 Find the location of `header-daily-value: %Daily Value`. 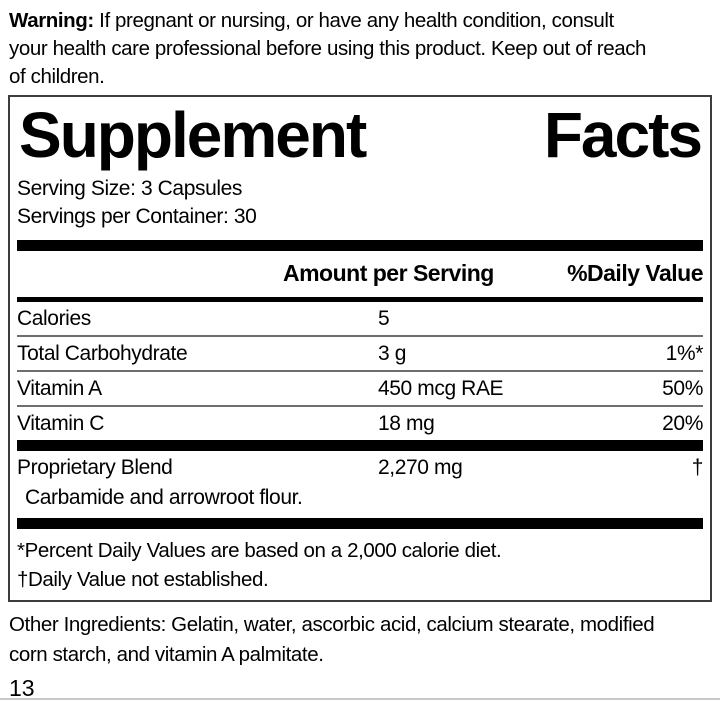

header-daily-value: %Daily Value is located at coordinates (635, 273).